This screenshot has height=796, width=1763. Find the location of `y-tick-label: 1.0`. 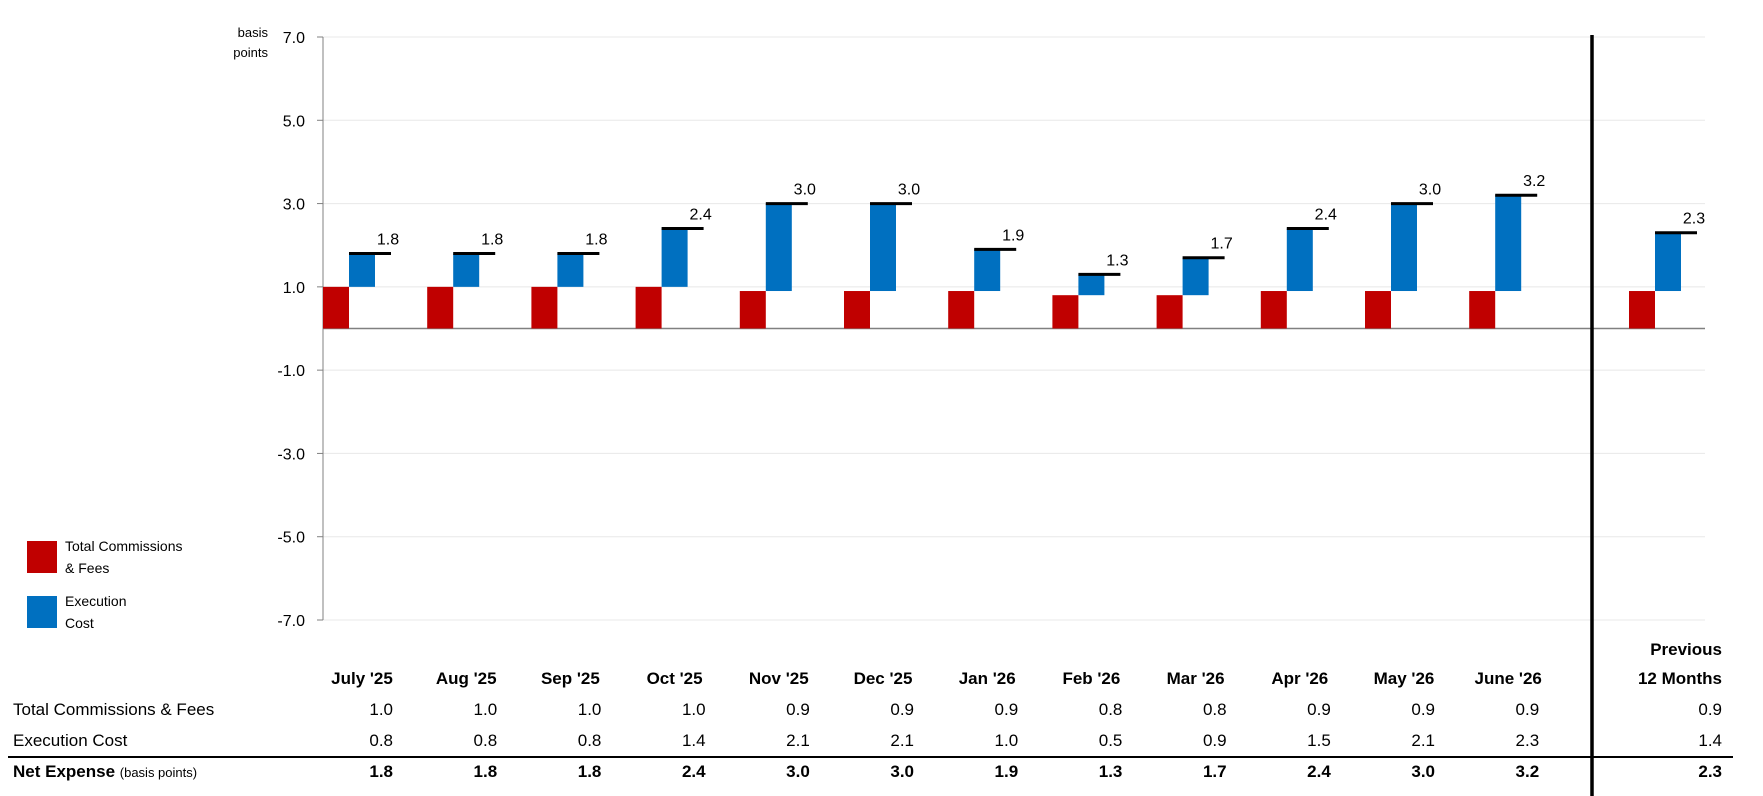

y-tick-label: 1.0 is located at coordinates (294, 288).